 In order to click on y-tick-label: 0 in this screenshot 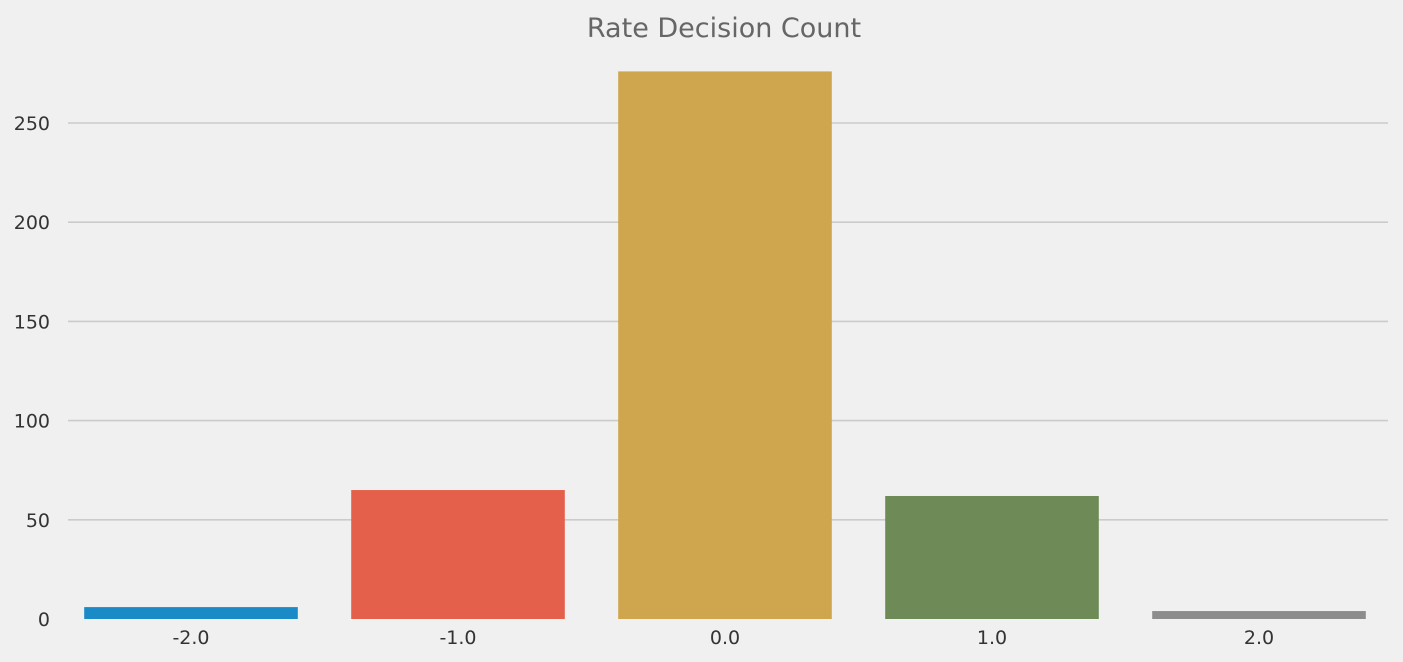, I will do `click(44, 620)`.